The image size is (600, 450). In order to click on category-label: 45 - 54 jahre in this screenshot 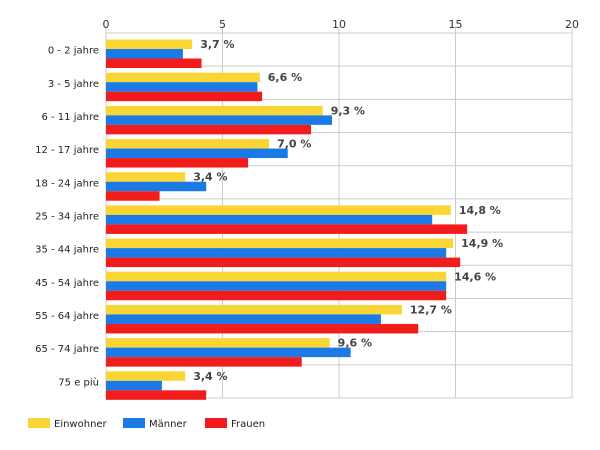, I will do `click(67, 283)`.